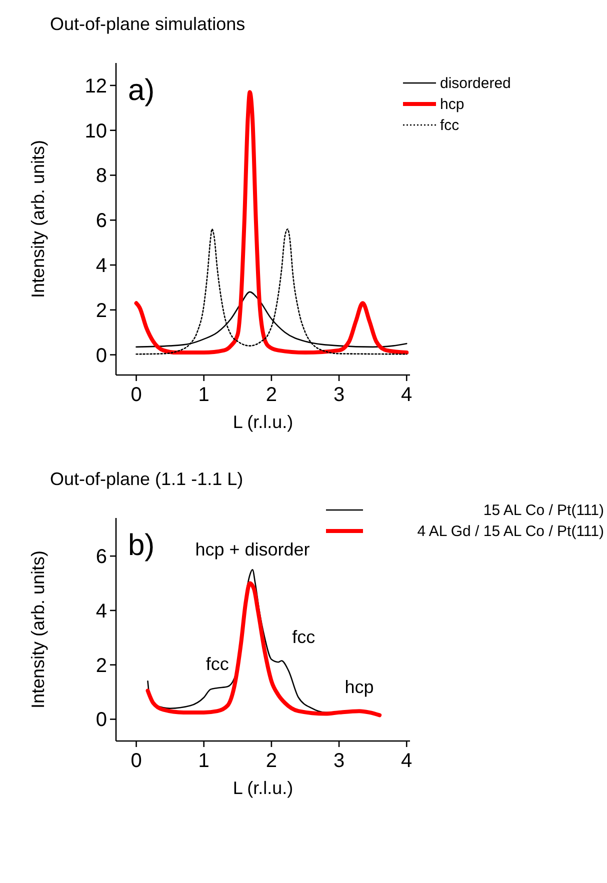  What do you see at coordinates (543, 510) in the screenshot?
I see `text: 15 AL Co / Pt(111)` at bounding box center [543, 510].